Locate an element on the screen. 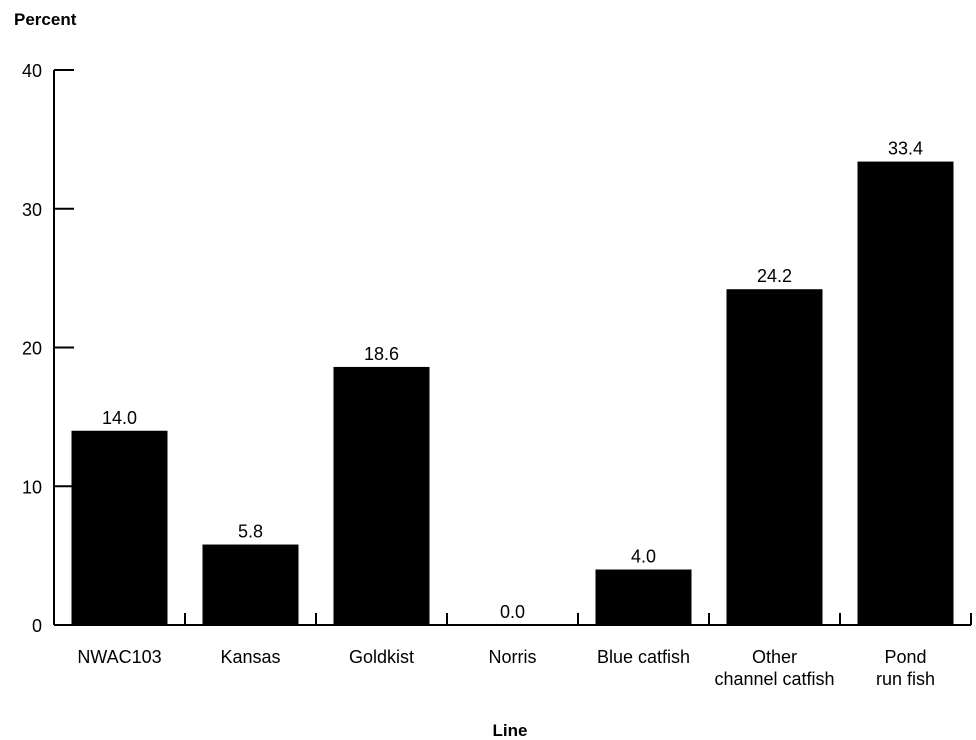 This screenshot has height=740, width=976. y-tick-label: 40 is located at coordinates (32, 71).